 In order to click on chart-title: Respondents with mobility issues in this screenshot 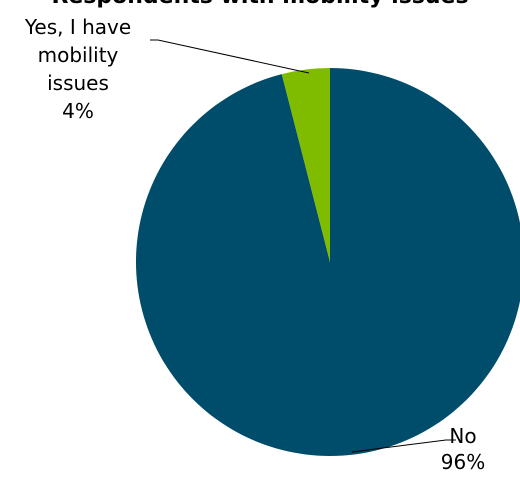, I will do `click(260, 4)`.